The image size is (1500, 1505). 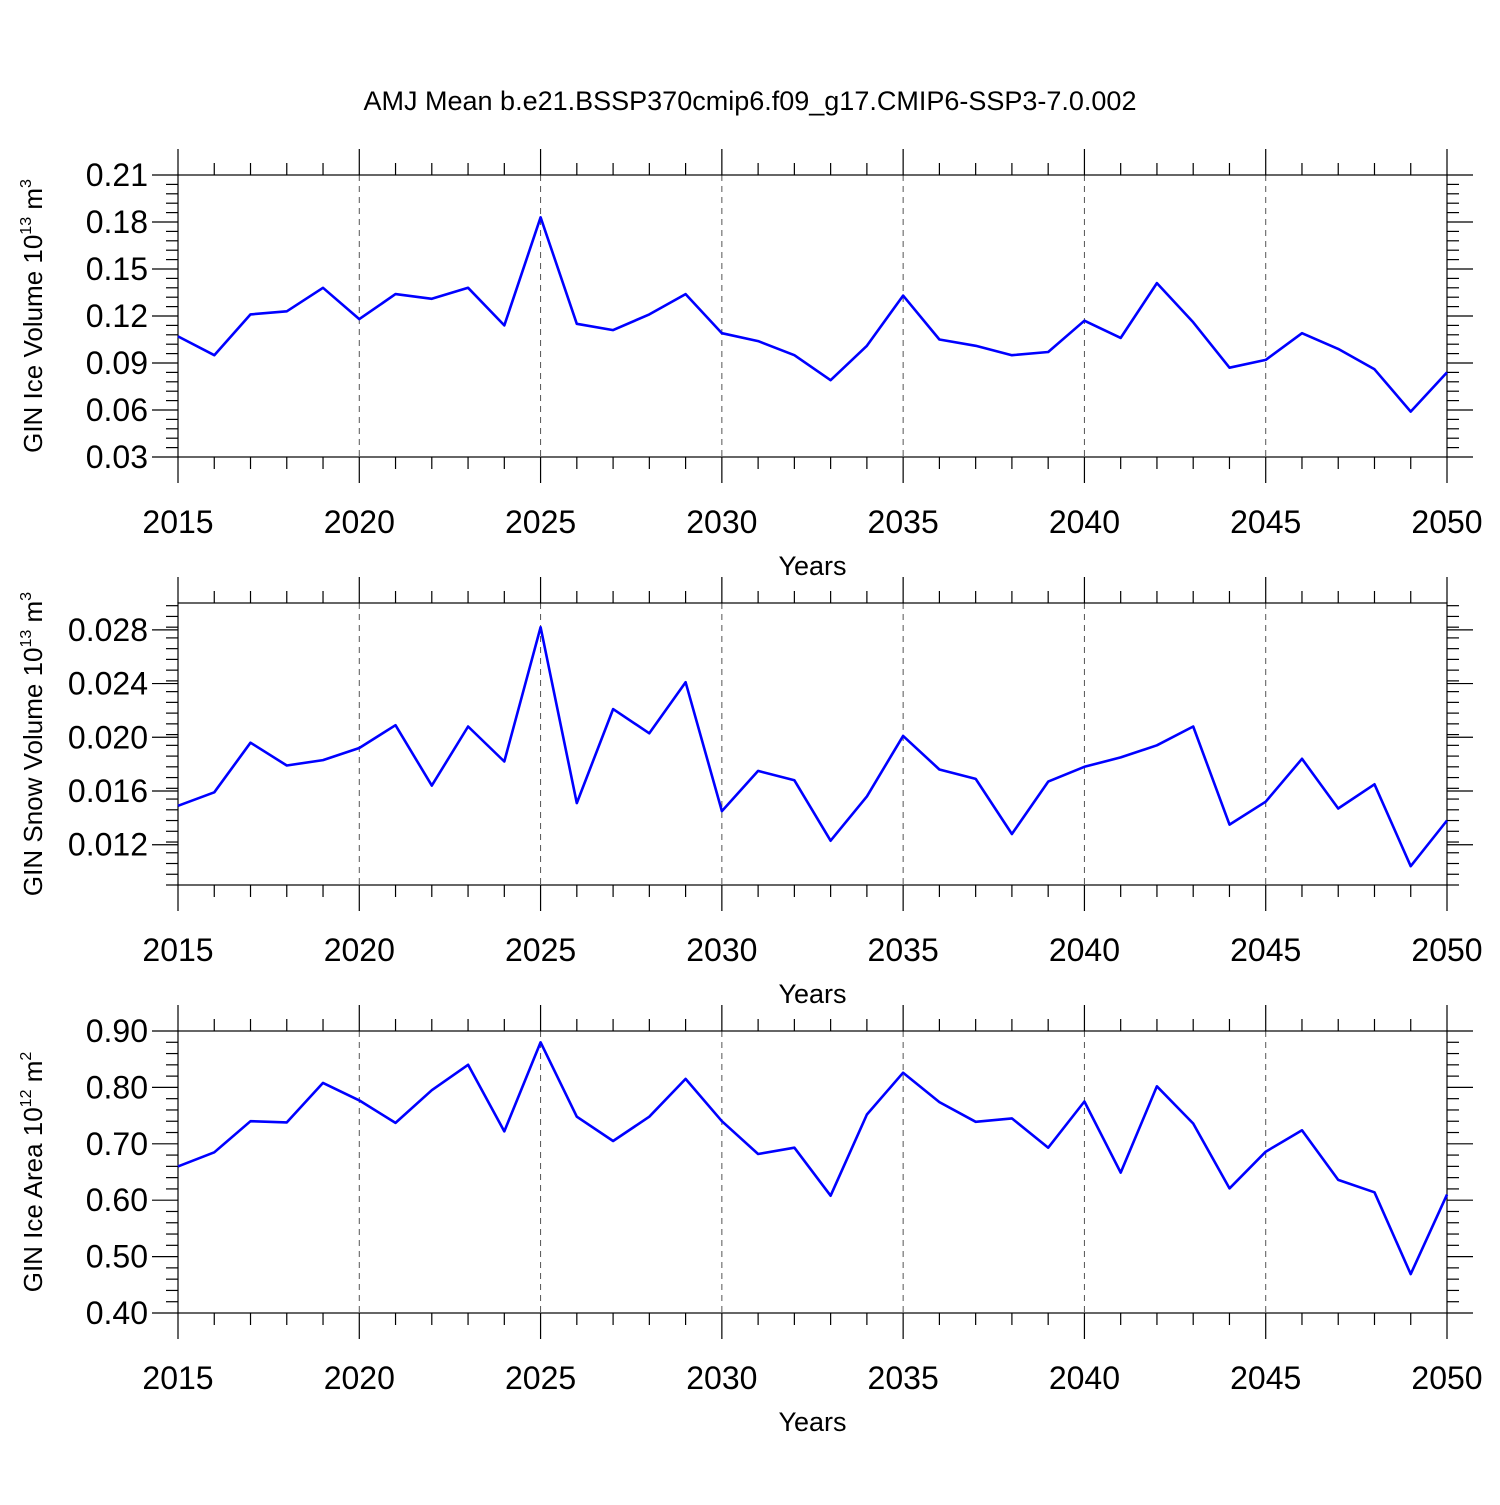 What do you see at coordinates (117, 222) in the screenshot?
I see `y-tick-label-5: 0.18` at bounding box center [117, 222].